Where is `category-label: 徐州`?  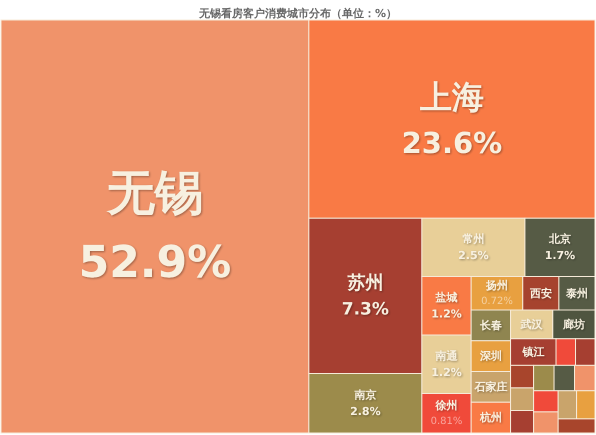
category-label: 徐州 is located at coordinates (446, 405).